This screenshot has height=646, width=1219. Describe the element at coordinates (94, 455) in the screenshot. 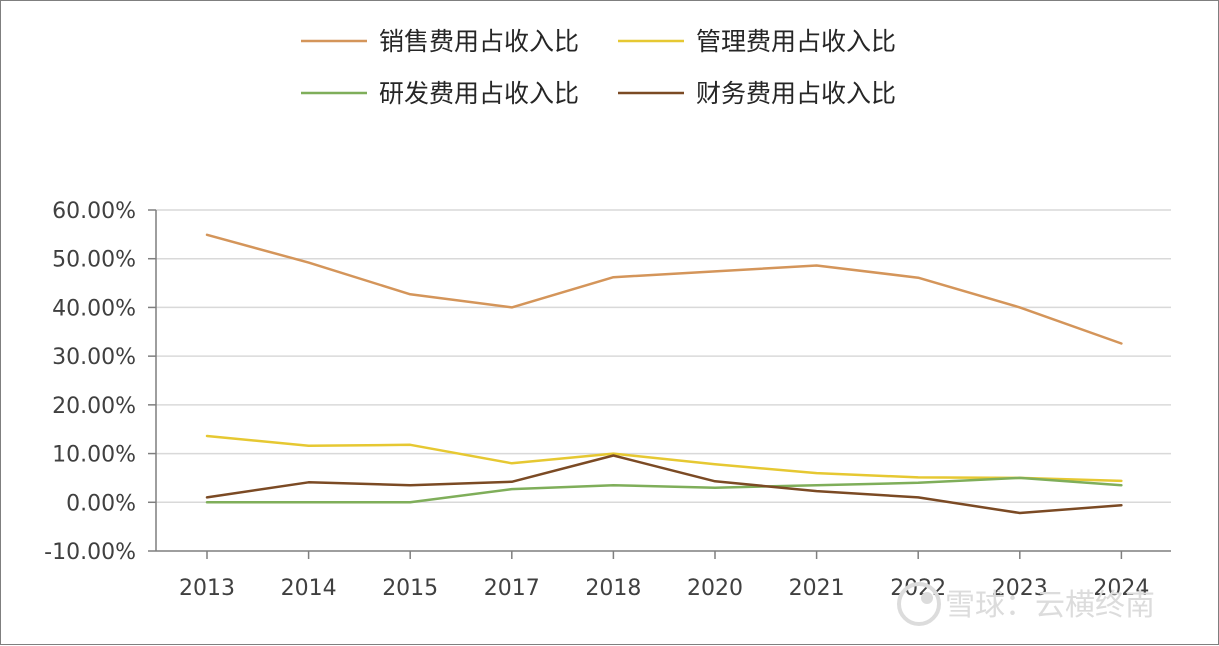

I see `y-tick-label: 10.00%` at that location.